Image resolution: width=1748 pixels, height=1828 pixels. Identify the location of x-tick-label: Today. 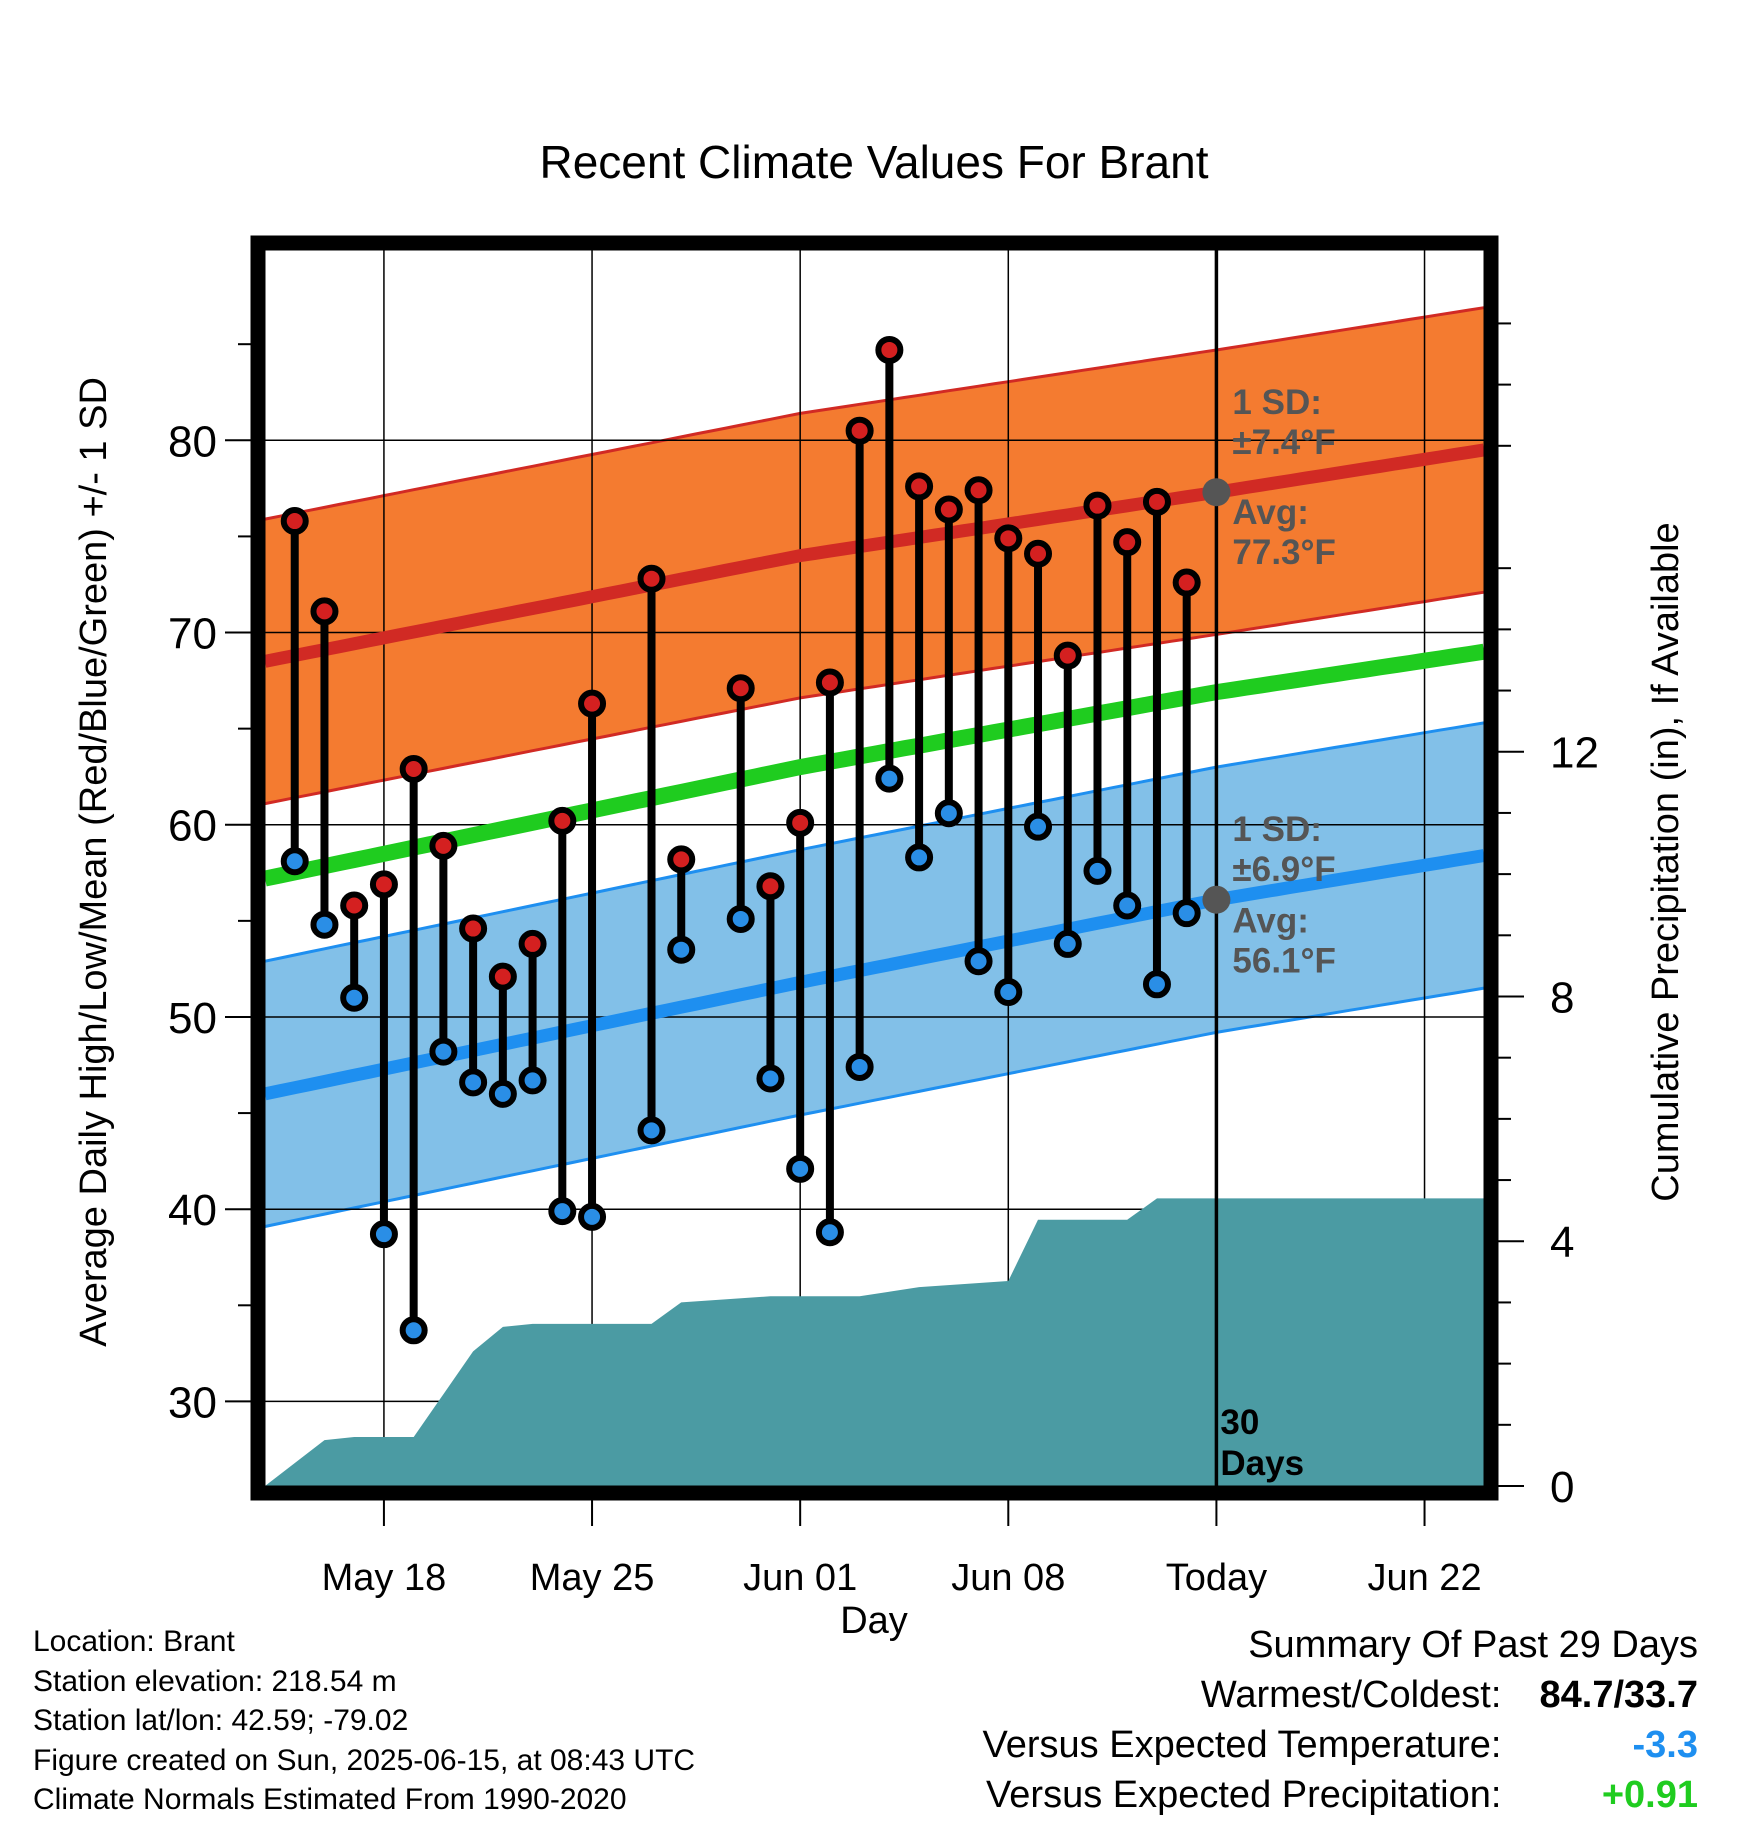
(1216, 1578).